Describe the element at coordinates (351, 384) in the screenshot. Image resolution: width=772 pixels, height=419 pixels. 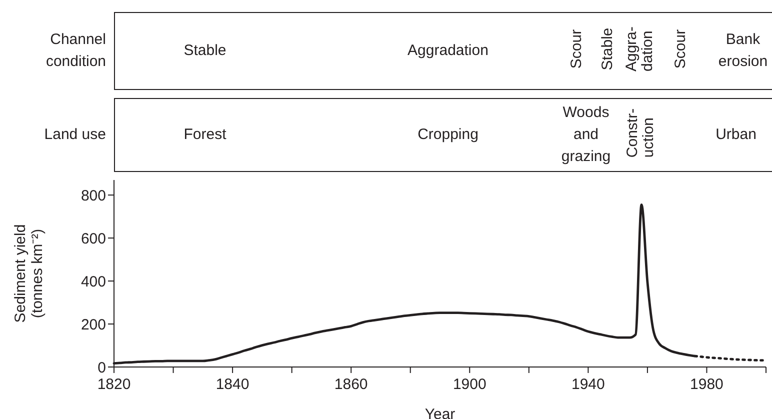
I see `x-tick-label: 1860` at that location.